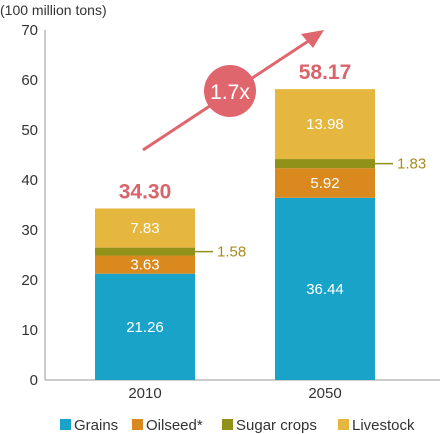 This screenshot has width=440, height=434. I want to click on growth-arrow-head, so click(312, 39).